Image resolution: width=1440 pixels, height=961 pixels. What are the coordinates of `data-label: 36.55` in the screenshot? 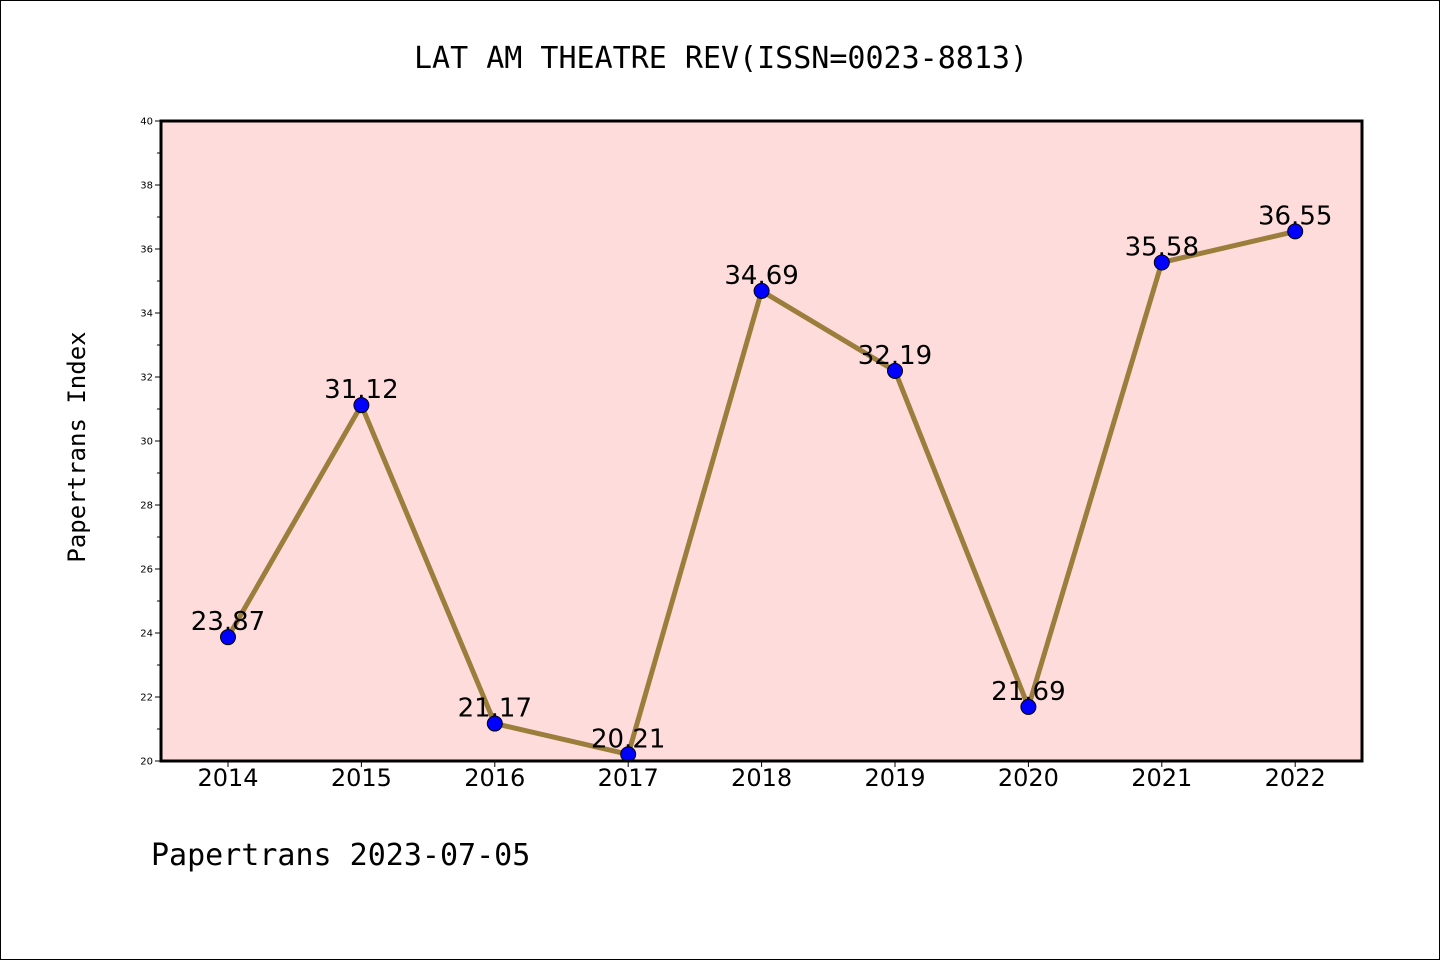 It's located at (1295, 216).